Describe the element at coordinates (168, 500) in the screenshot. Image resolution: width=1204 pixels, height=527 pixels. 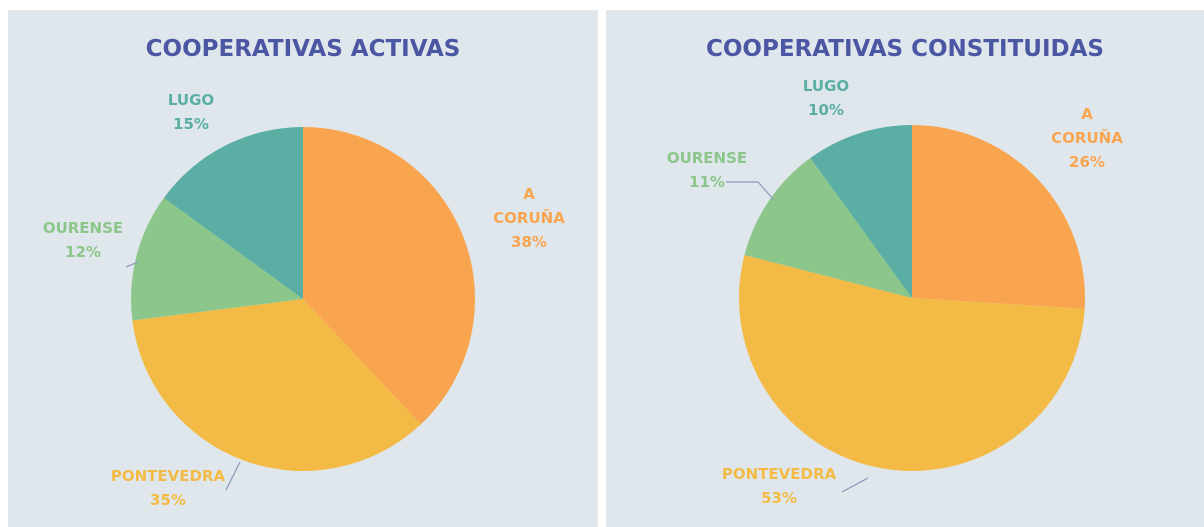
I see `label-value: 35%` at that location.